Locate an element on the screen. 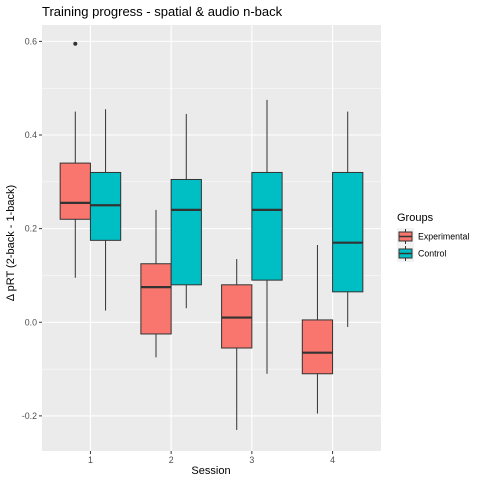 The width and height of the screenshot is (480, 480). legend-label-experimental: Experimental is located at coordinates (443, 237).